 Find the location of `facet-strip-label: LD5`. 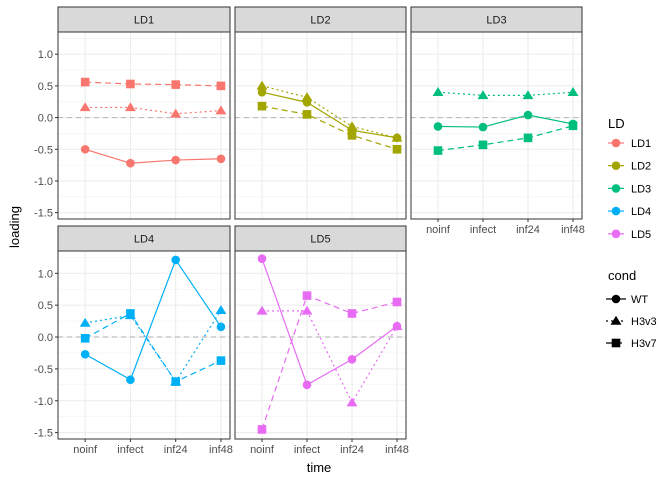

facet-strip-label: LD5 is located at coordinates (320, 240).